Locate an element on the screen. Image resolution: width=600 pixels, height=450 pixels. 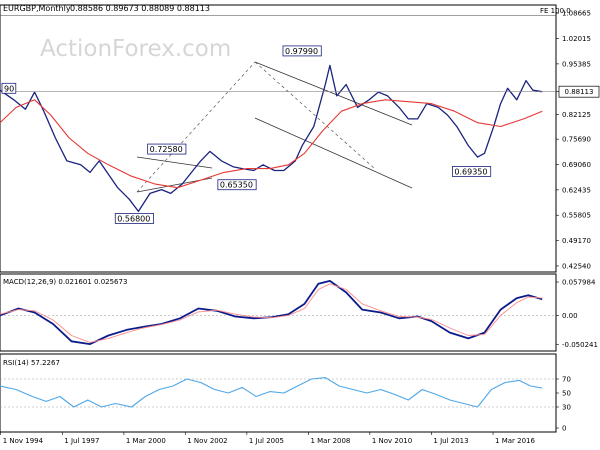
y-tick-label: 0.82125 is located at coordinates (576, 115).